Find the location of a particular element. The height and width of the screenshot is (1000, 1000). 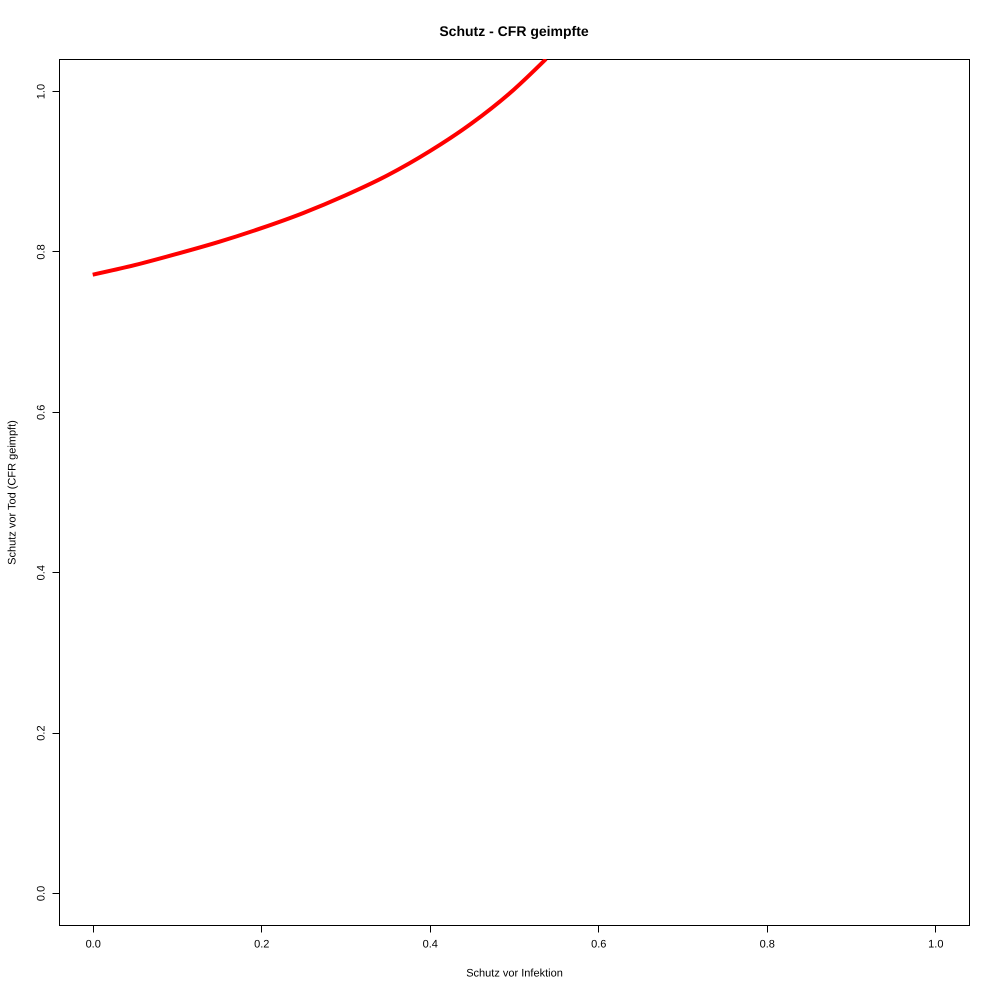

y-tick-label: 0.4 is located at coordinates (42, 572).